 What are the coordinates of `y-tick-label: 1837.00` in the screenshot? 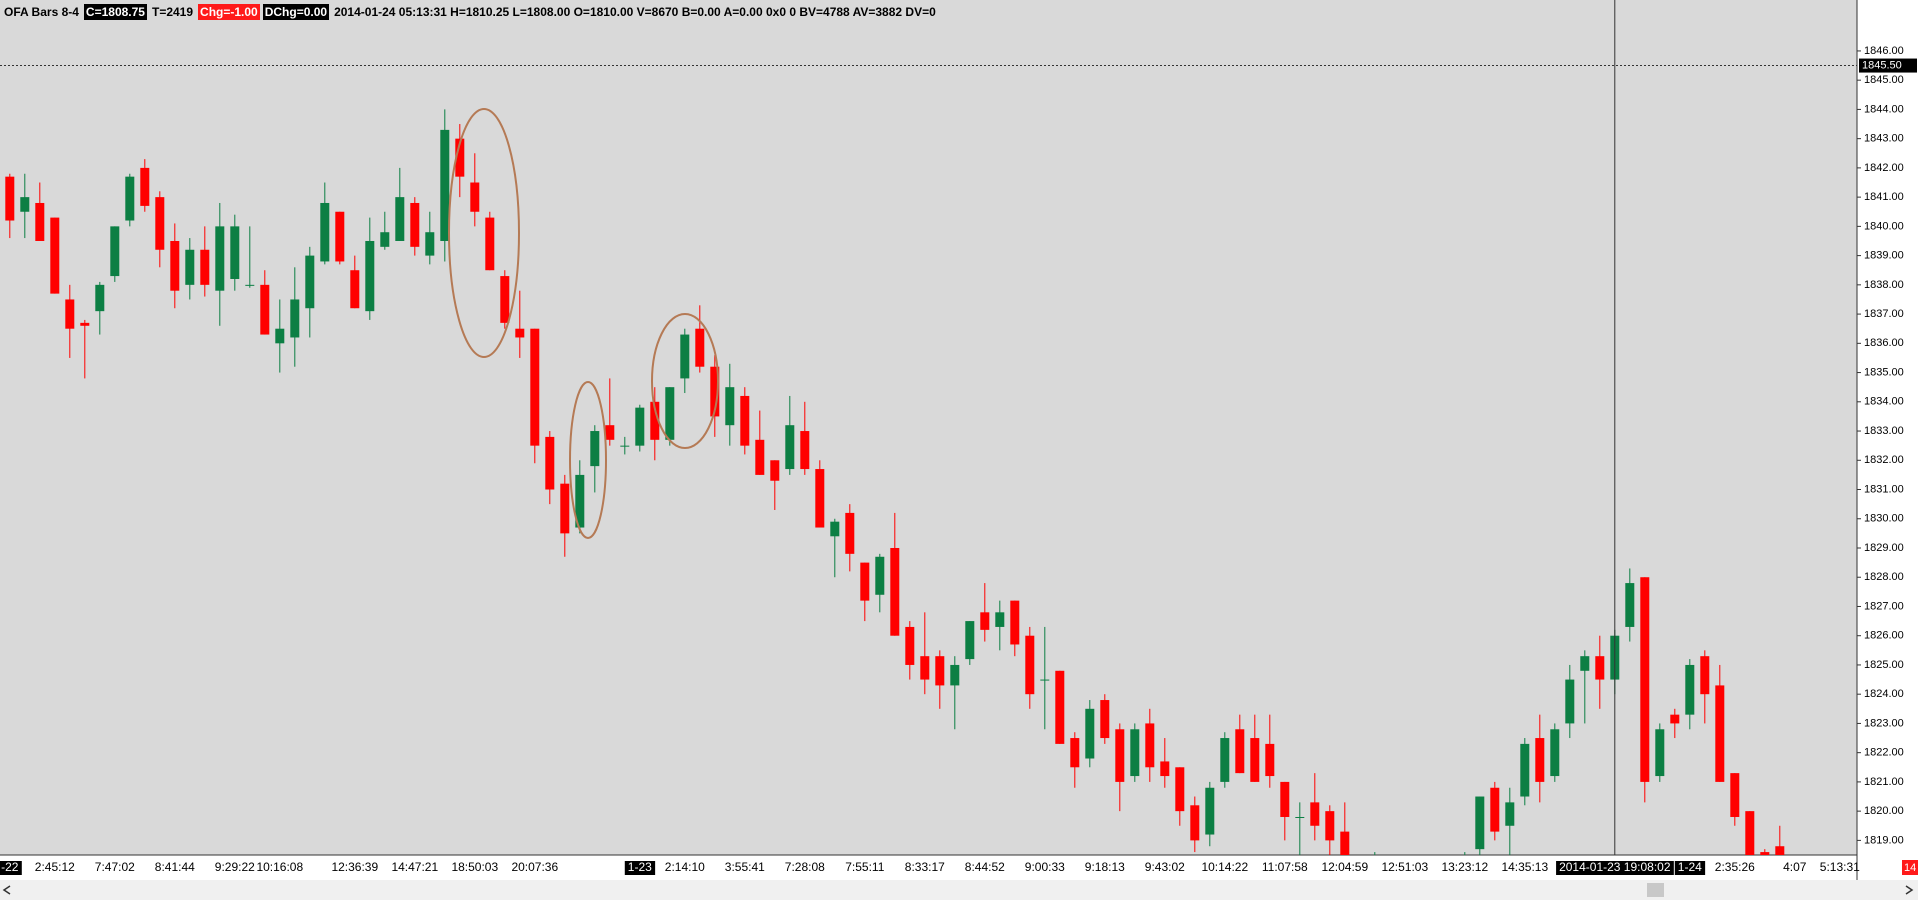 It's located at (1884, 314).